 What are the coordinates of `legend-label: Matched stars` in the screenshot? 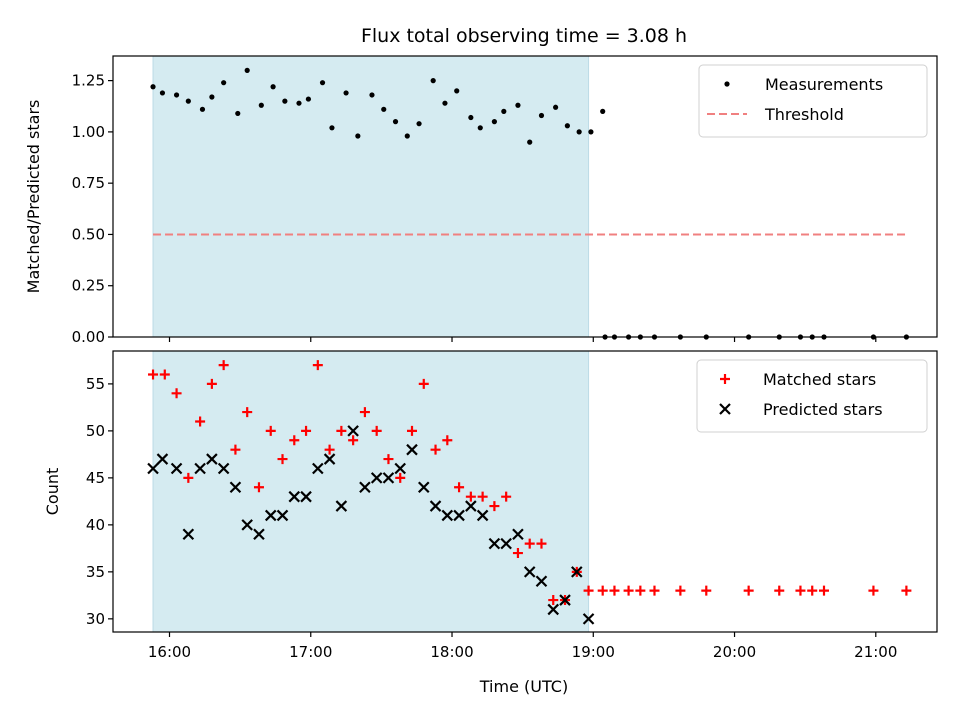 It's located at (819, 379).